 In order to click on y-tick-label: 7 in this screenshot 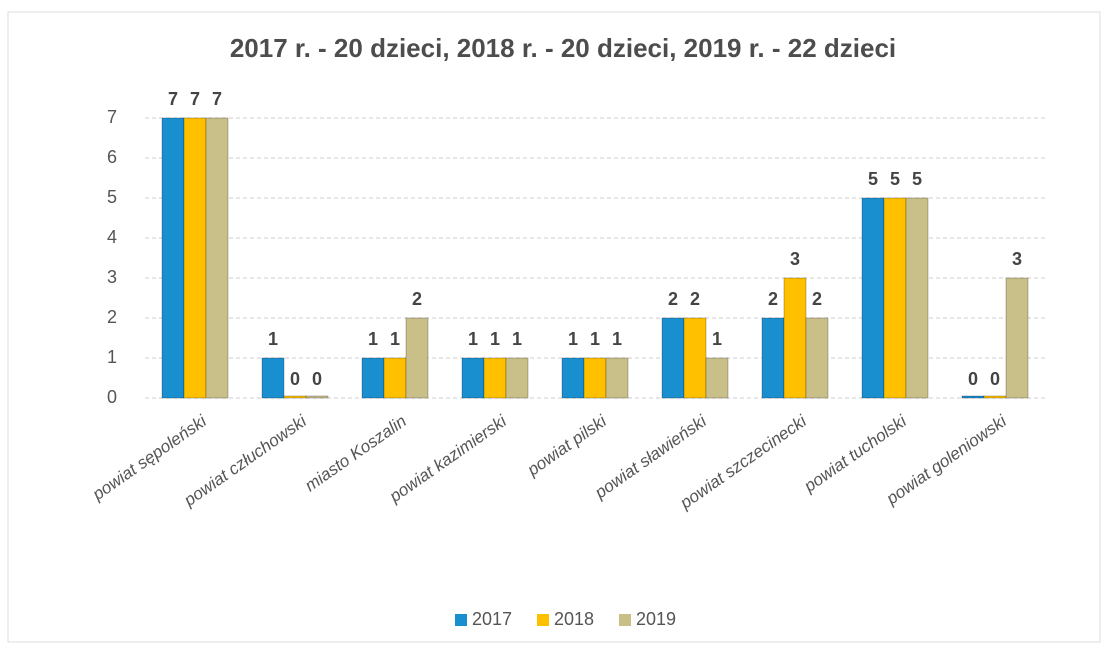, I will do `click(112, 117)`.